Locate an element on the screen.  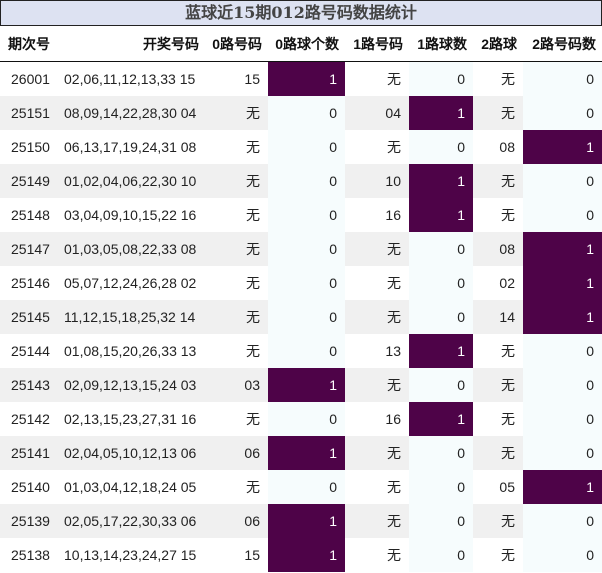
table-row: 25148 03,04,09,10,15,22 16 无 0 16 1 无 0 is located at coordinates (301, 215).